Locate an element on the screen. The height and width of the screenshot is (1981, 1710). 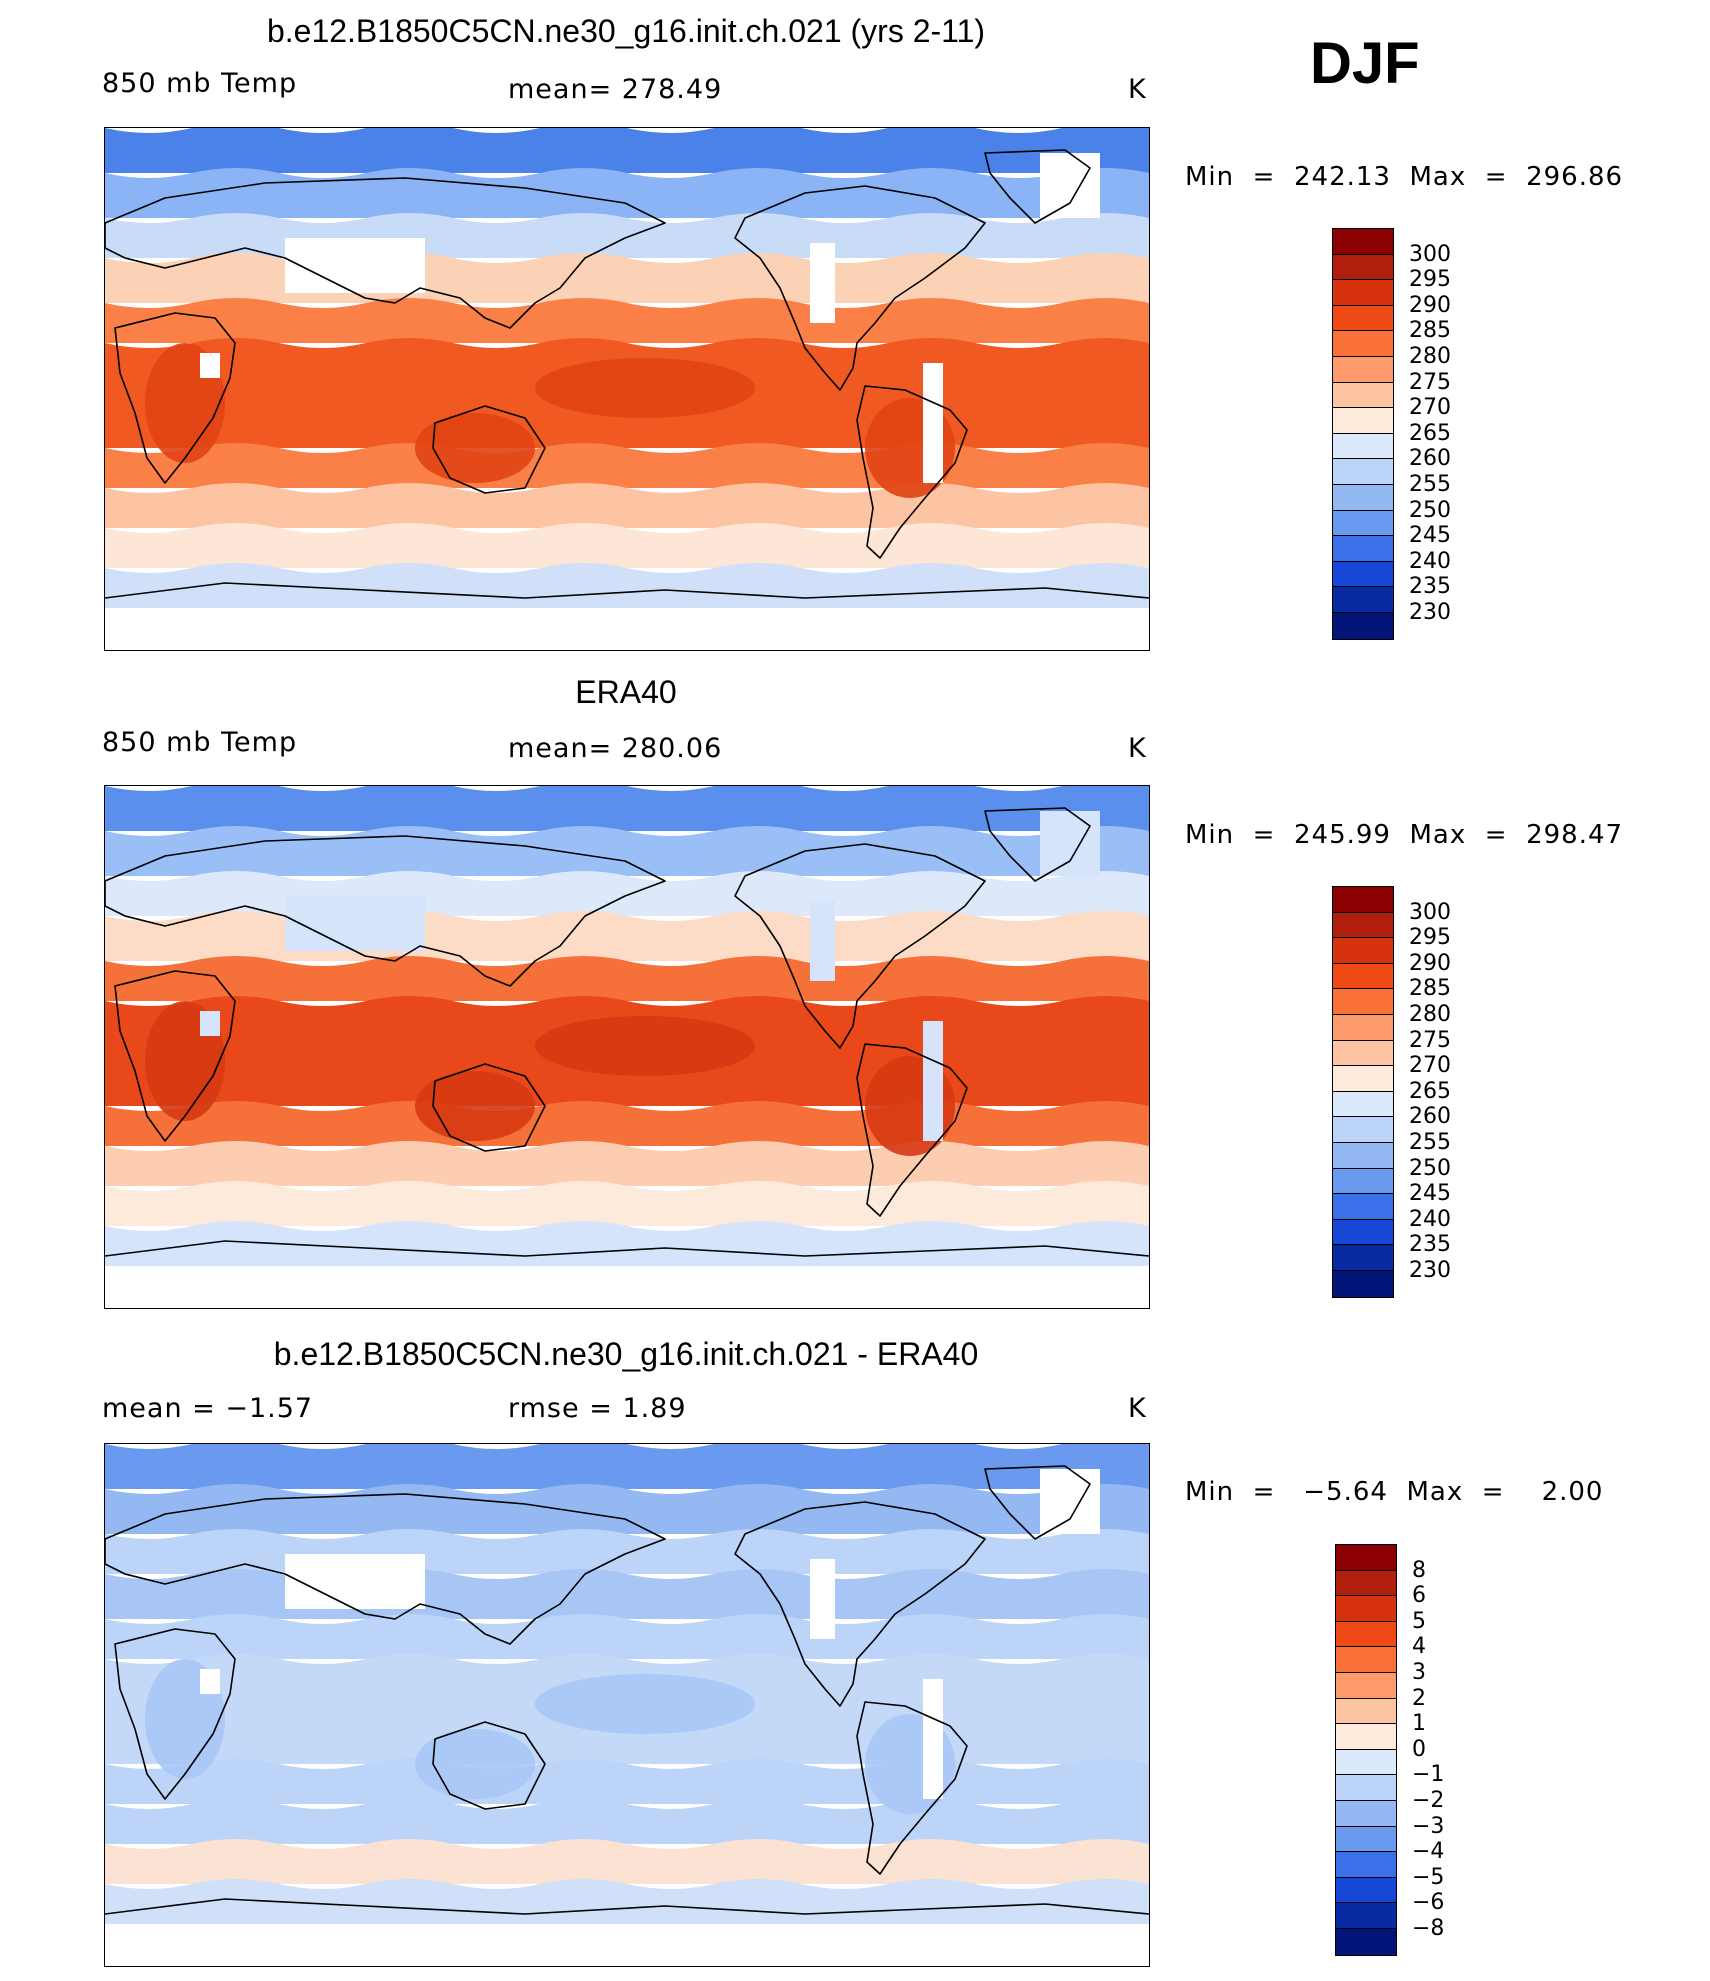
colorbar-tick-label: 280 is located at coordinates (1430, 356).